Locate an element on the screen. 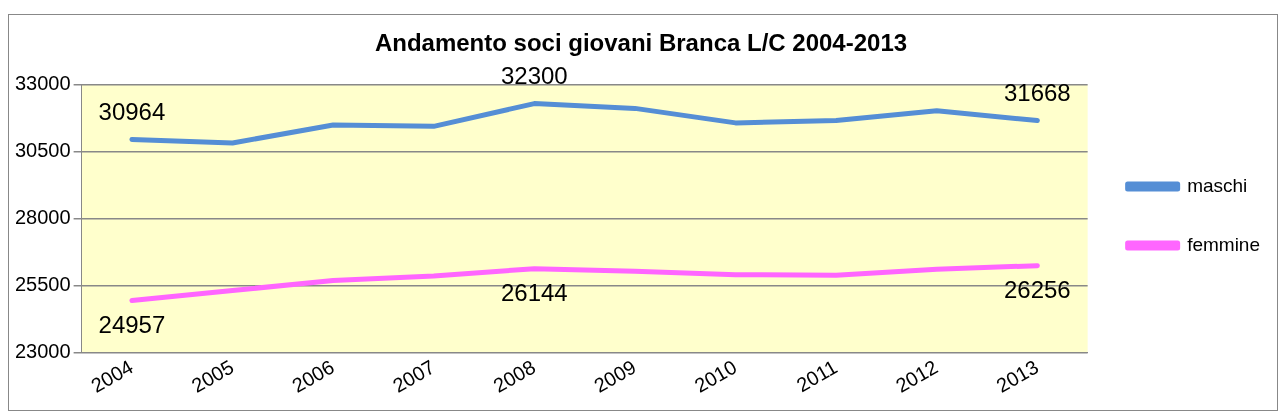 The image size is (1280, 412). data-label: 26144 is located at coordinates (534, 293).